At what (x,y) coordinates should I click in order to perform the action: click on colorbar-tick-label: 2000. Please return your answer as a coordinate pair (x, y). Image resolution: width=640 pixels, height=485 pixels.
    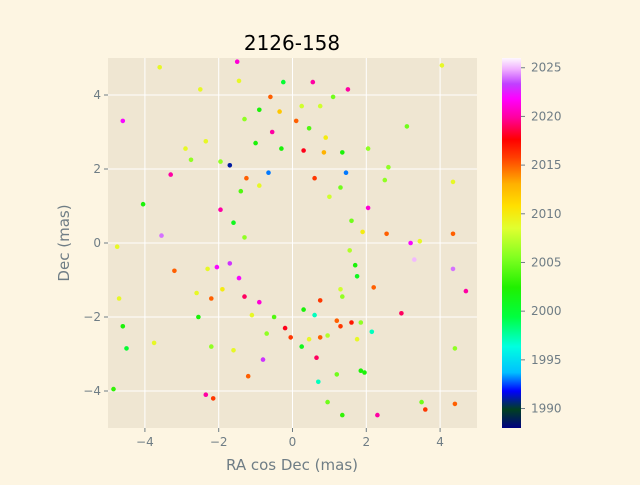
    Looking at the image, I should click on (546, 311).